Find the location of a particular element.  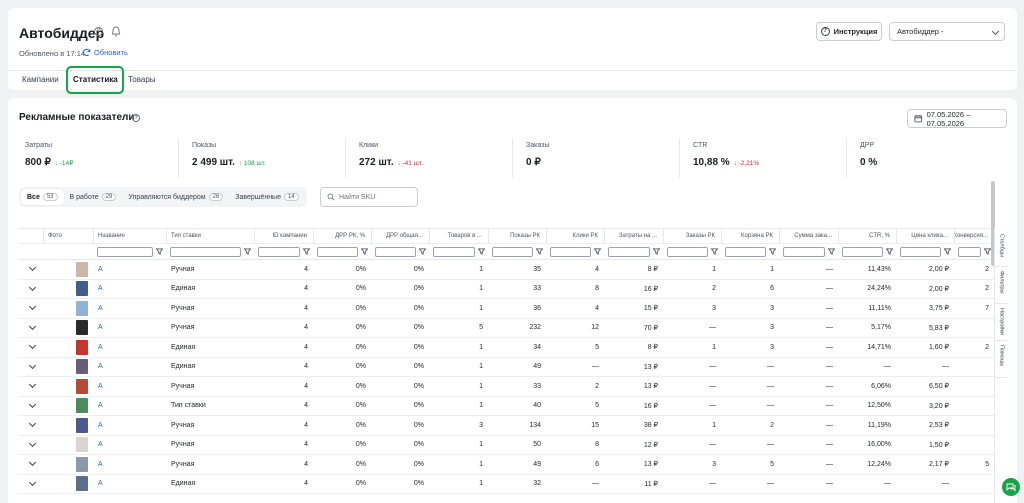

table-row: А Ручная 4 0% 0% 1 50 8 12 ₽ — — — 16,00% 1,50 ₽ is located at coordinates (506, 445).